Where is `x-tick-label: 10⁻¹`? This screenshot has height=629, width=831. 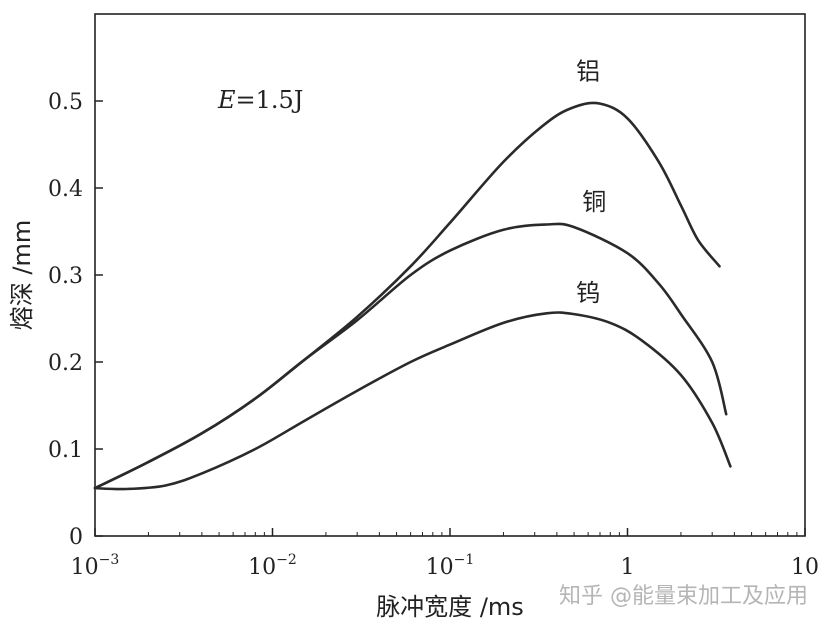 x-tick-label: 10⁻¹ is located at coordinates (450, 566).